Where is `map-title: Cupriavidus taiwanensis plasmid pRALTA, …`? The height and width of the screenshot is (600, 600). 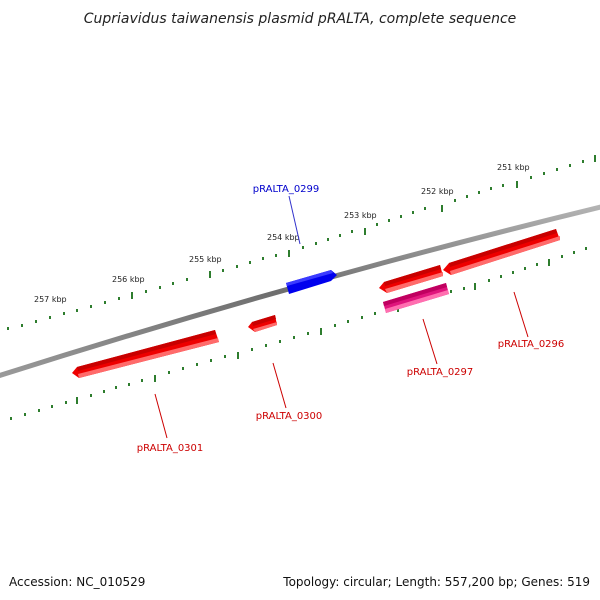 map-title: Cupriavidus taiwanensis plasmid pRALTA, … is located at coordinates (300, 19).